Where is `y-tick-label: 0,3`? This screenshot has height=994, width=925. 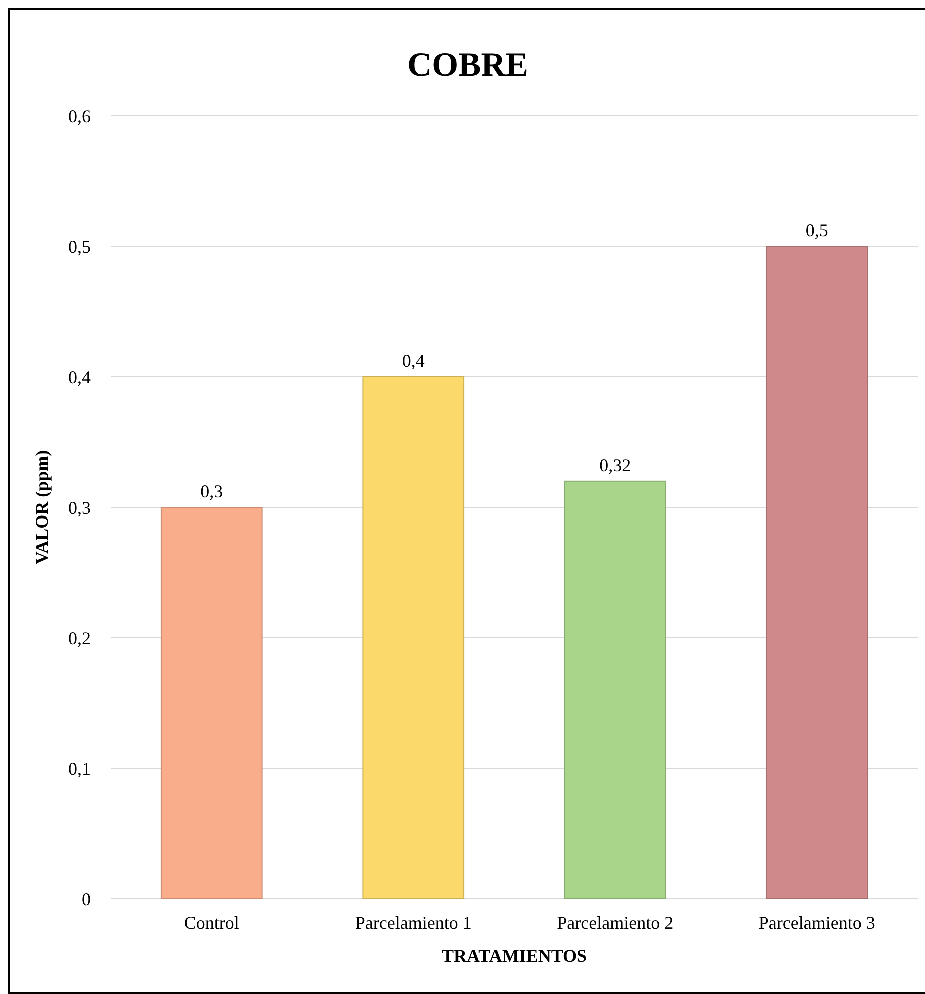 y-tick-label: 0,3 is located at coordinates (79, 508).